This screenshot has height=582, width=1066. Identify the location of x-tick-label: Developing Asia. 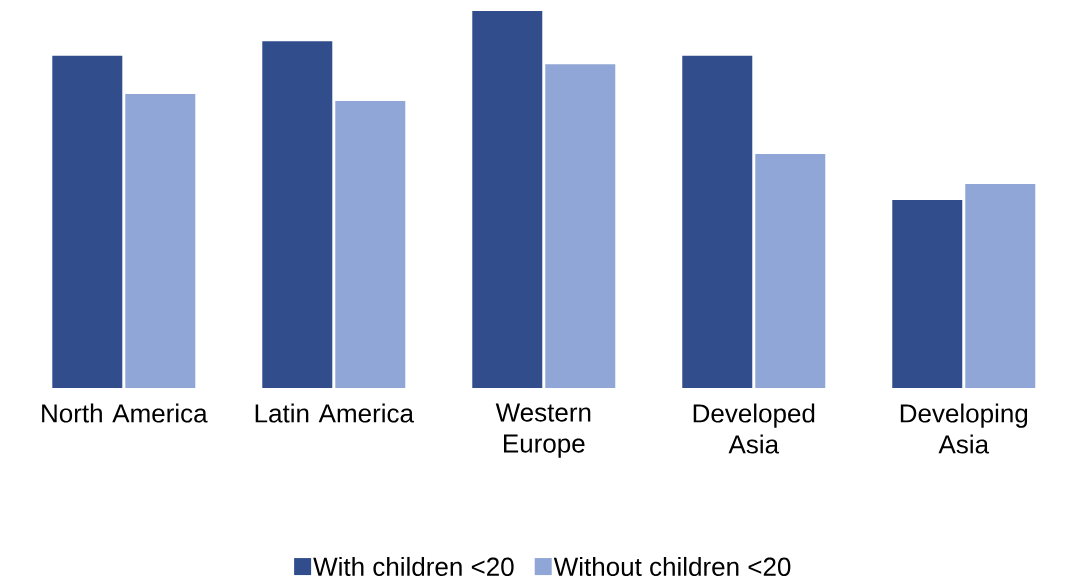
(964, 428).